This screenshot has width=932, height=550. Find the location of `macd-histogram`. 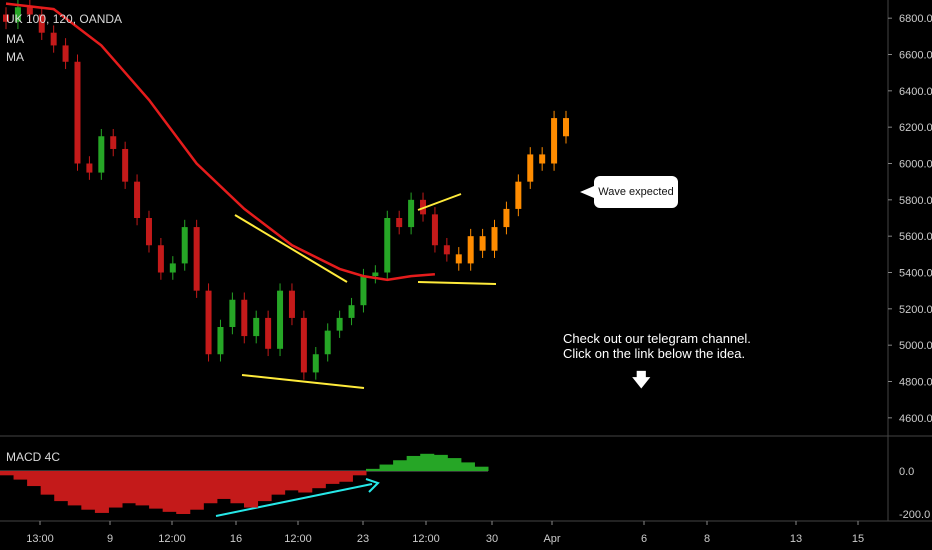

macd-histogram is located at coordinates (244, 483).